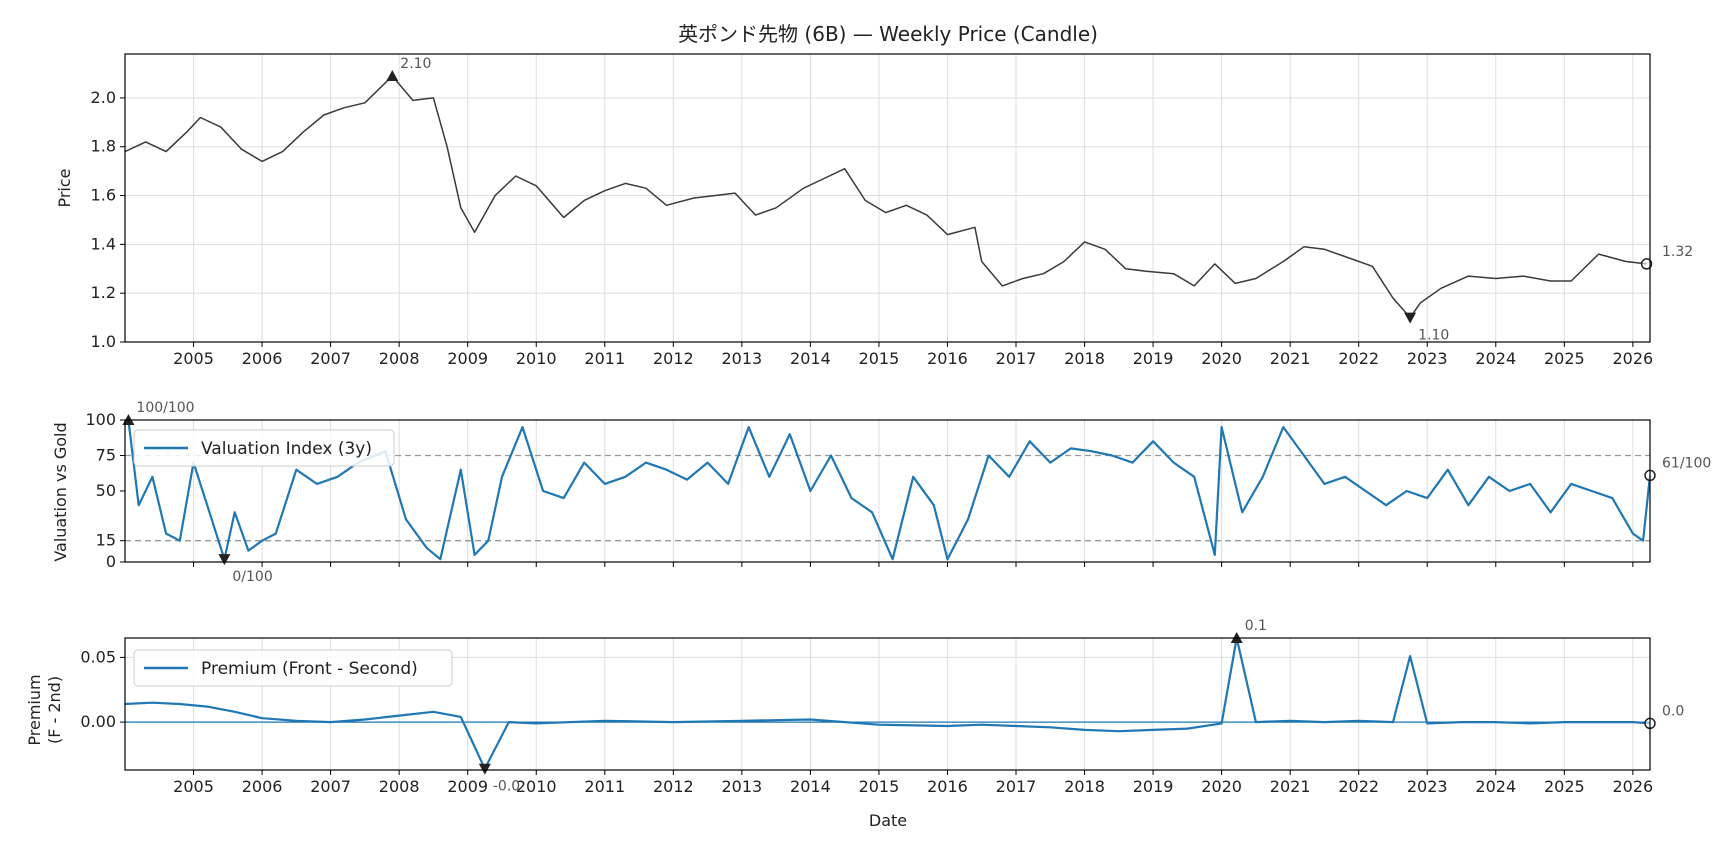  What do you see at coordinates (106, 540) in the screenshot?
I see `y-tick-label: 15` at bounding box center [106, 540].